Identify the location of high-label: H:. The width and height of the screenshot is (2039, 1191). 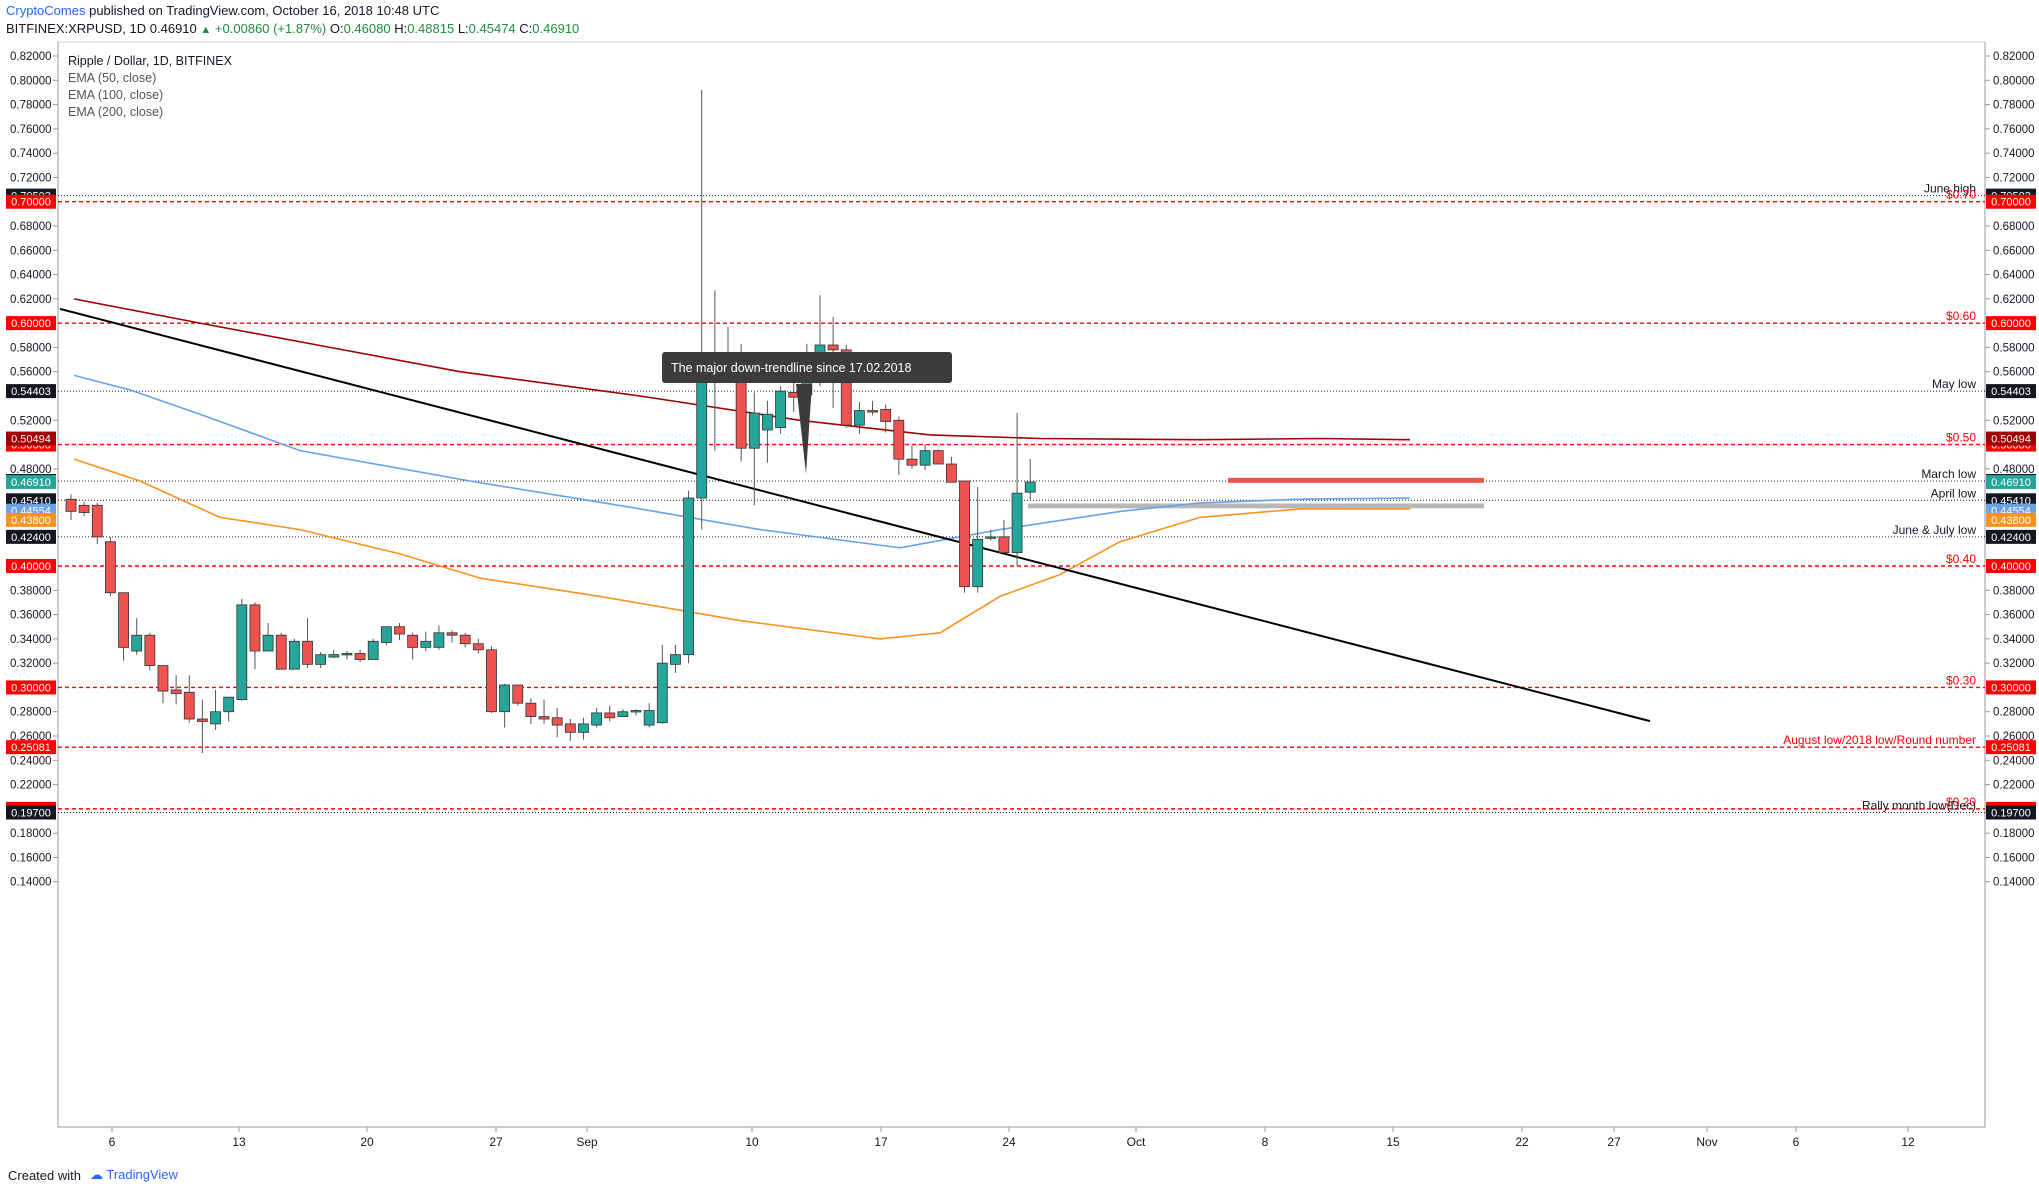
(401, 28).